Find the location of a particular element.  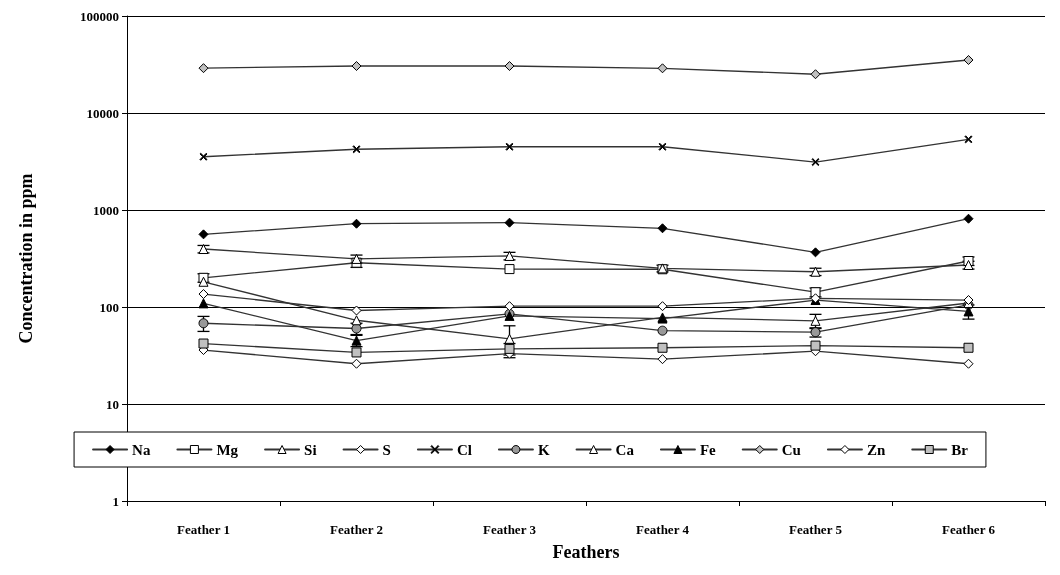

y-tick-label: 1000 is located at coordinates (106, 210).